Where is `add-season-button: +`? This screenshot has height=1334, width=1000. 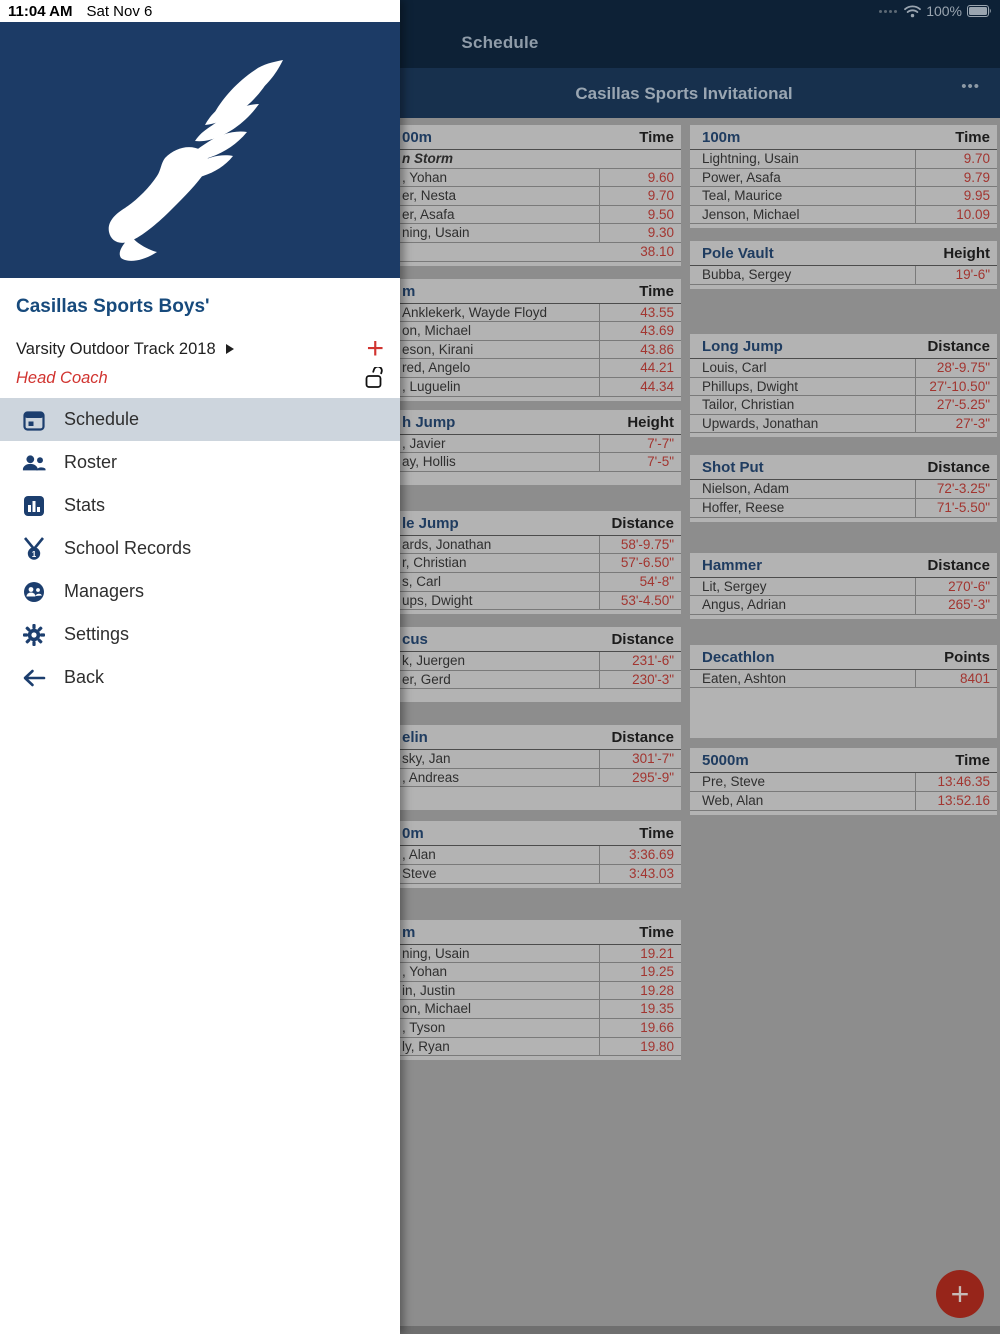
add-season-button: + is located at coordinates (375, 348).